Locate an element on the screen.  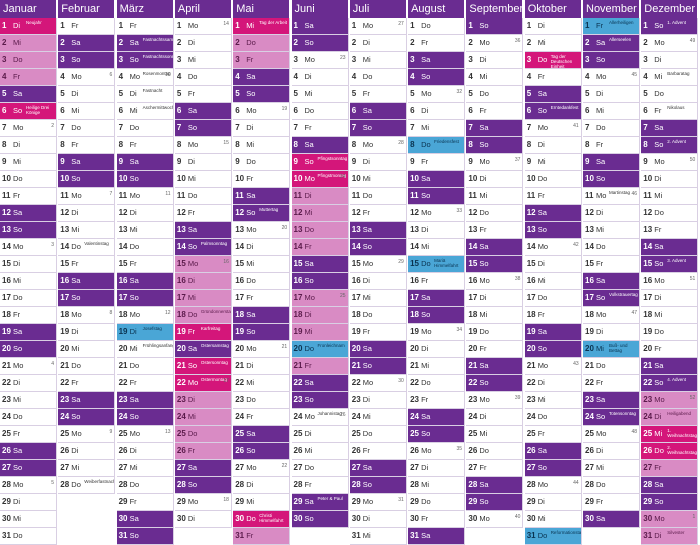
day-cell: 18 Mi is located at coordinates (670, 315).